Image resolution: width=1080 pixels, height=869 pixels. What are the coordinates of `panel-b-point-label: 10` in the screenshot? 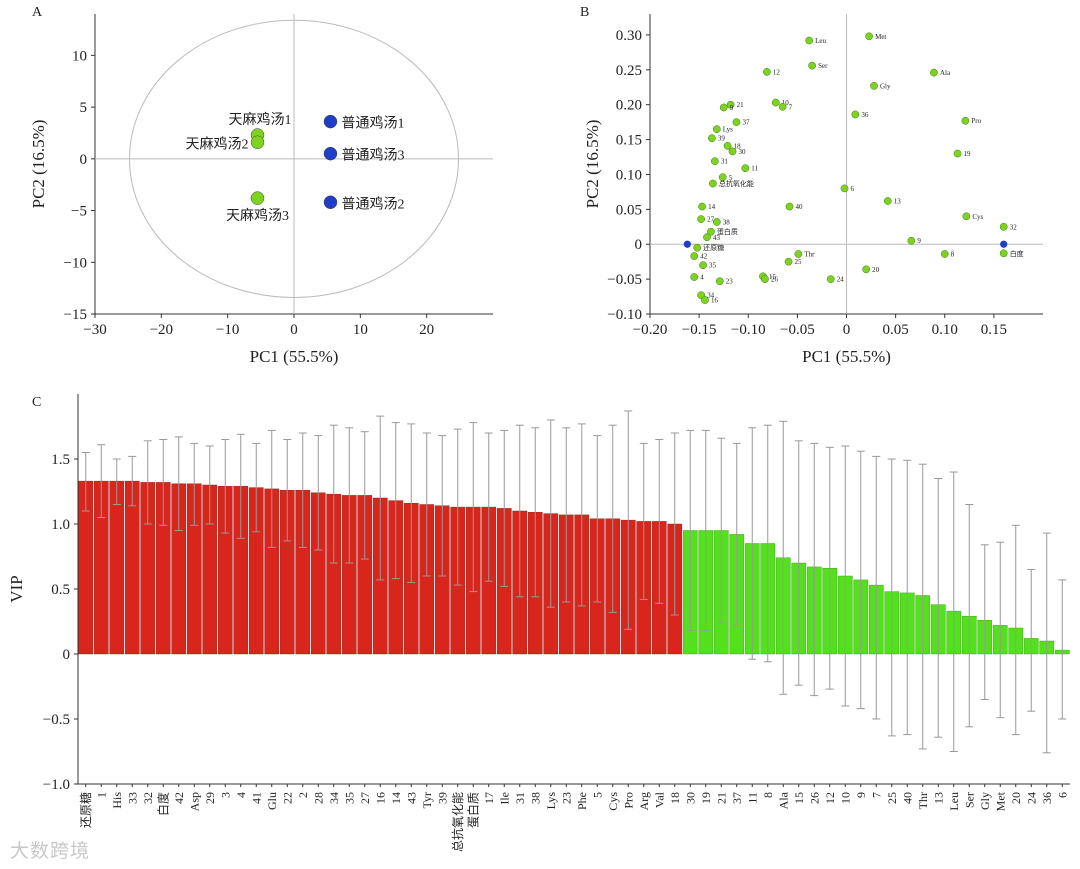 It's located at (786, 103).